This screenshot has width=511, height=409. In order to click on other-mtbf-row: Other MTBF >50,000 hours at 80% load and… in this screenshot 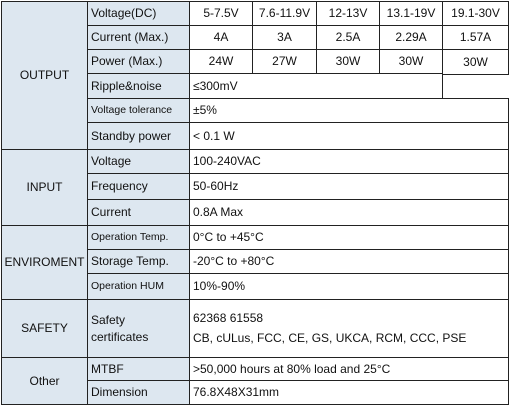, I will do `click(255, 381)`.